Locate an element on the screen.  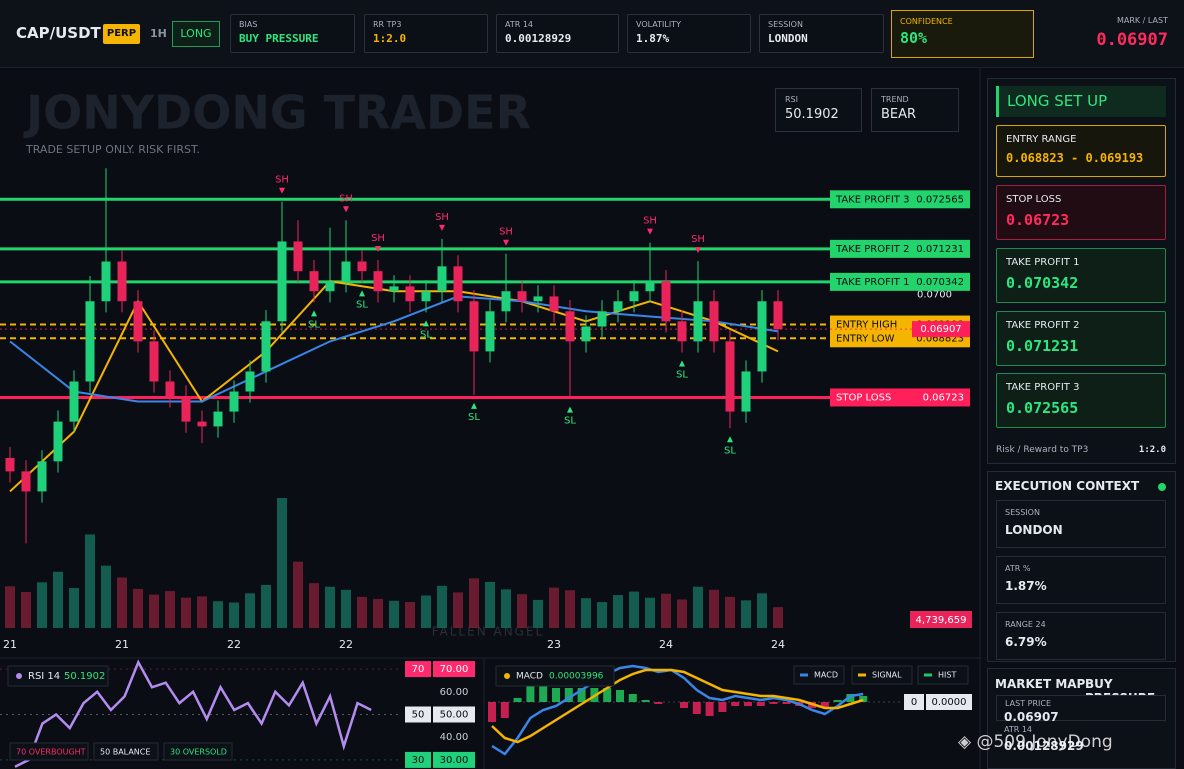
level-box is located at coordinates (900, 199).